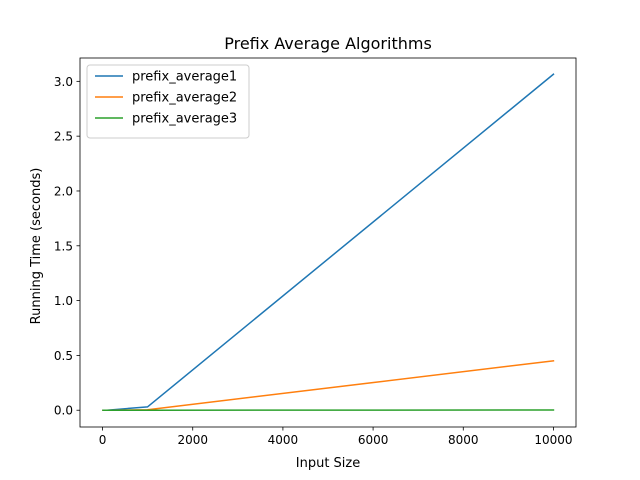  I want to click on legend-label-prefix_average2: prefix_average2, so click(184, 98).